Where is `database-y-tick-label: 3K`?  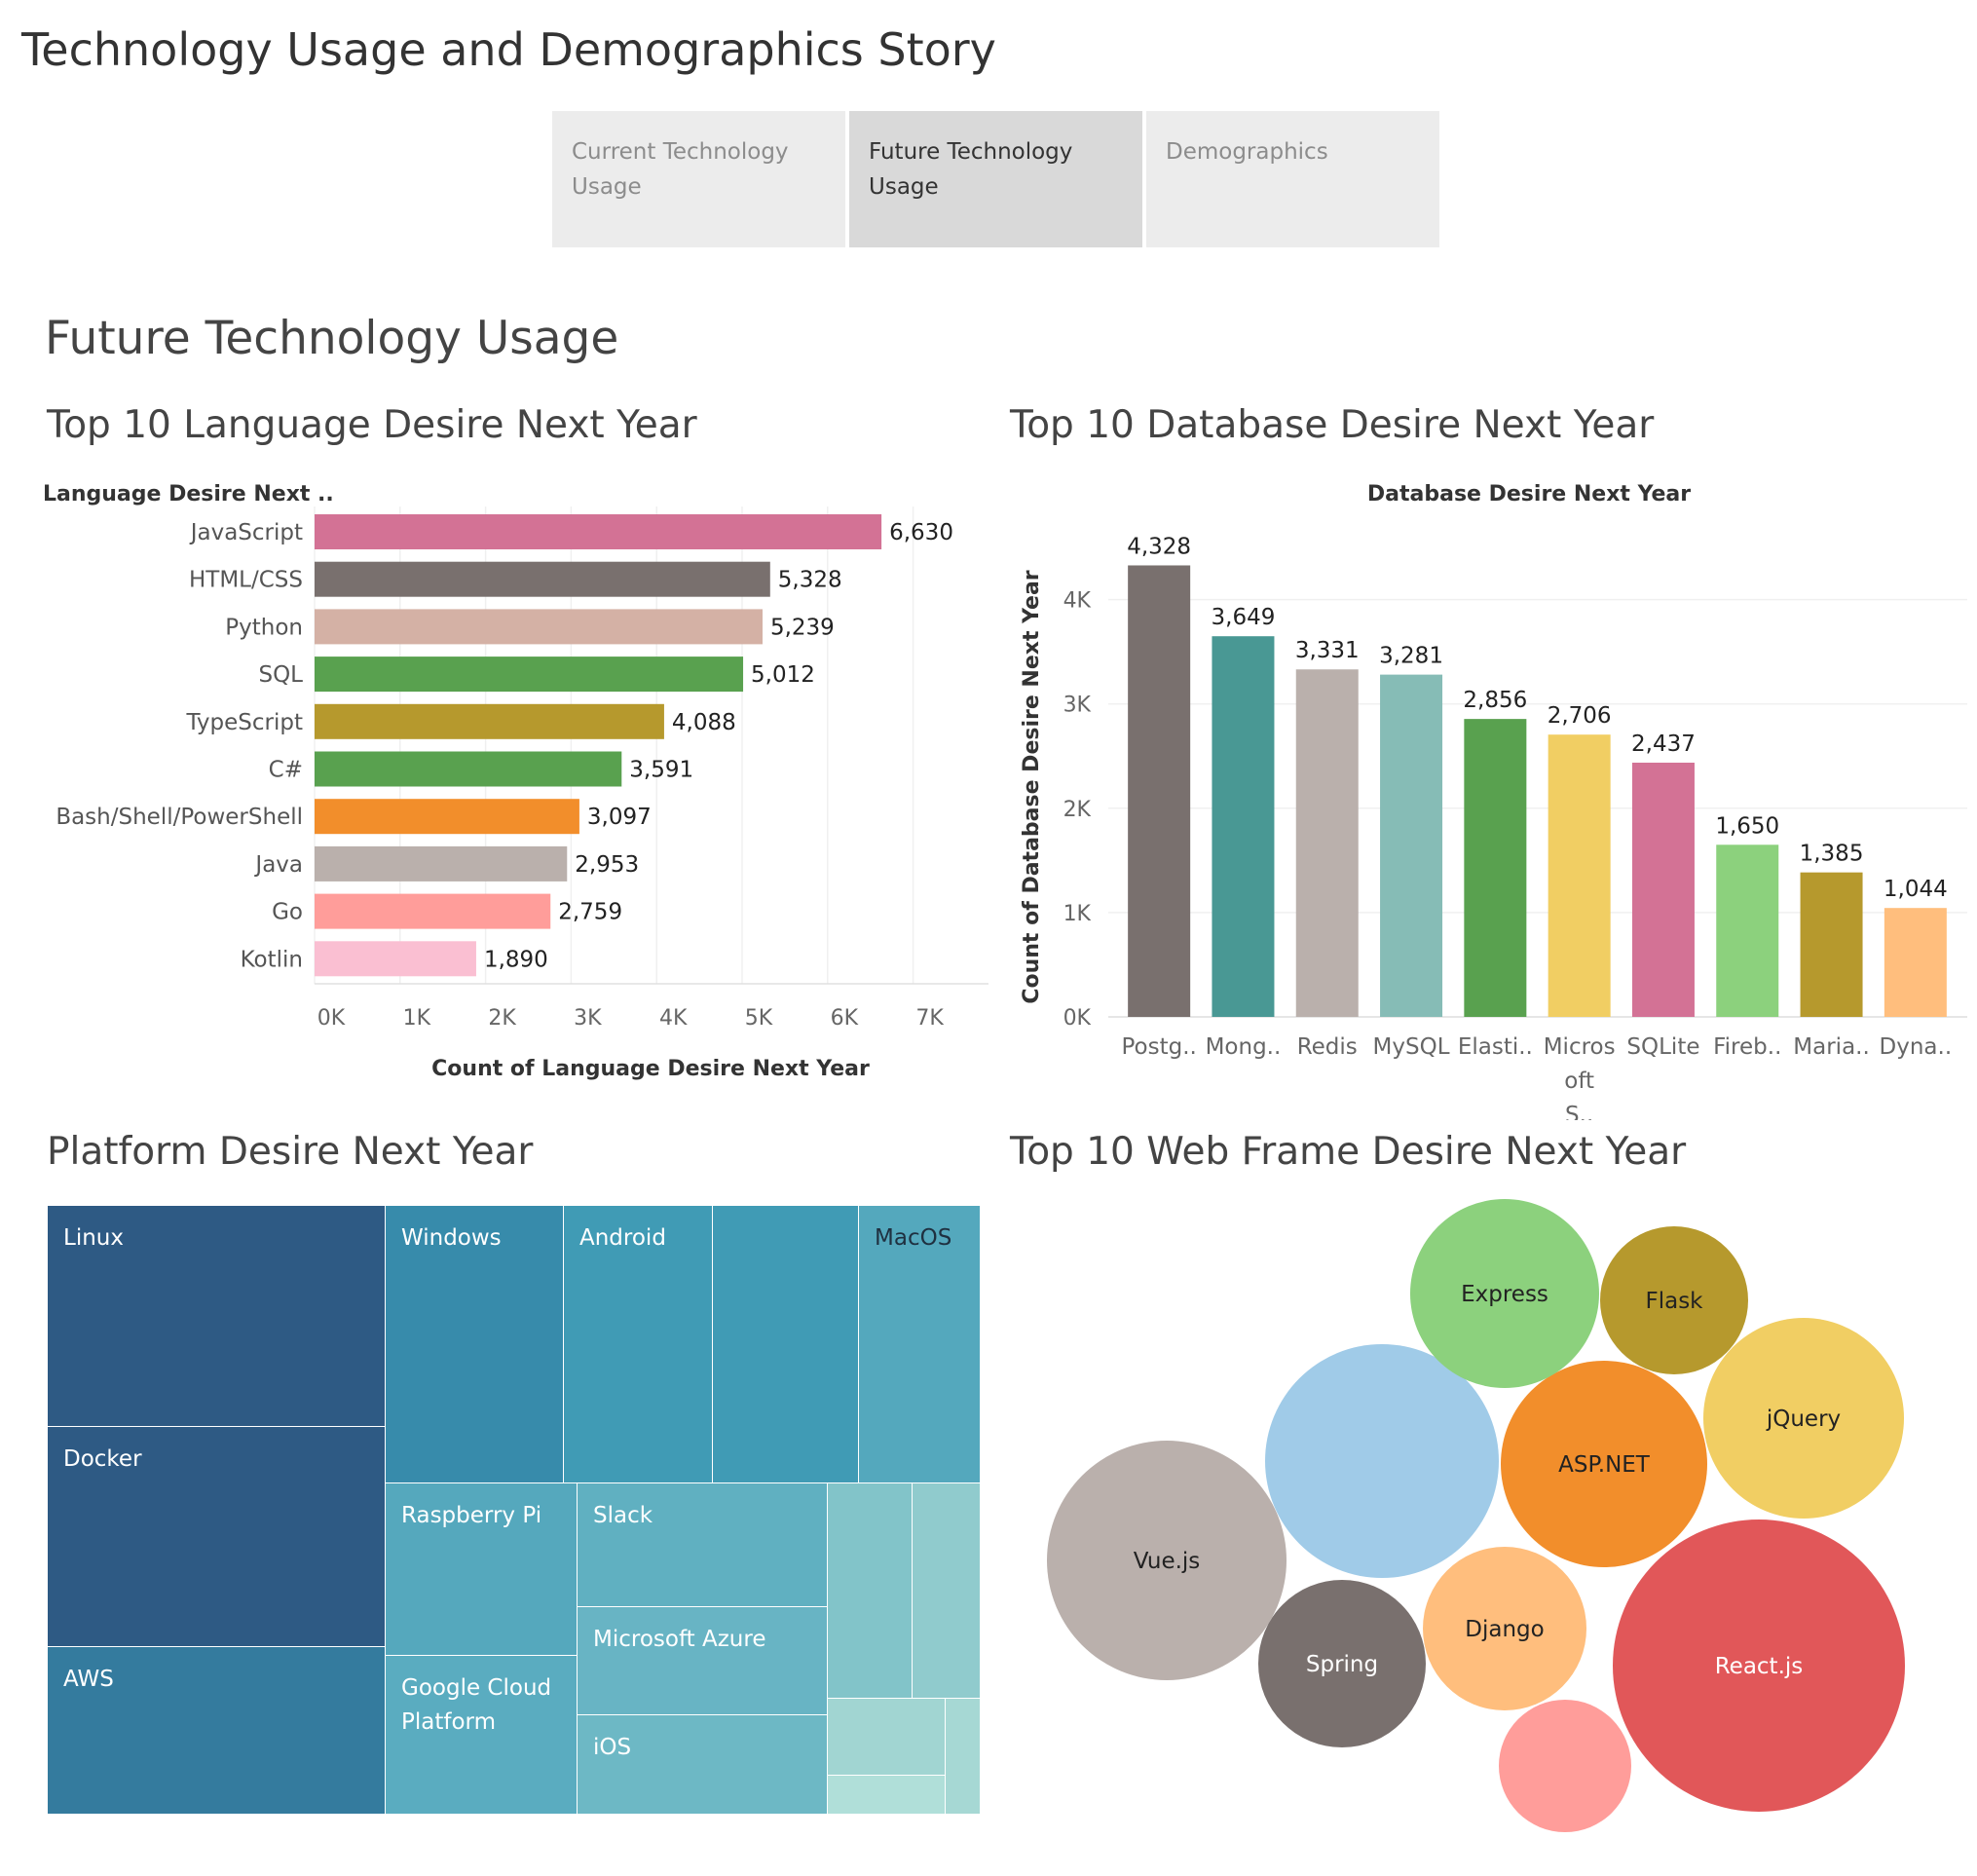
database-y-tick-label: 3K is located at coordinates (1078, 706).